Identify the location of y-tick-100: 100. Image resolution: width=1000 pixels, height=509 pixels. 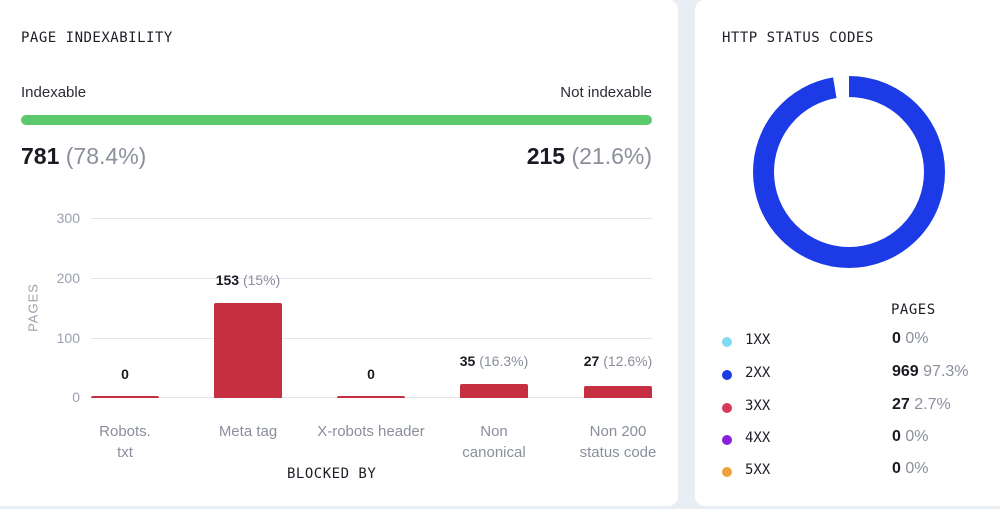
(68, 338).